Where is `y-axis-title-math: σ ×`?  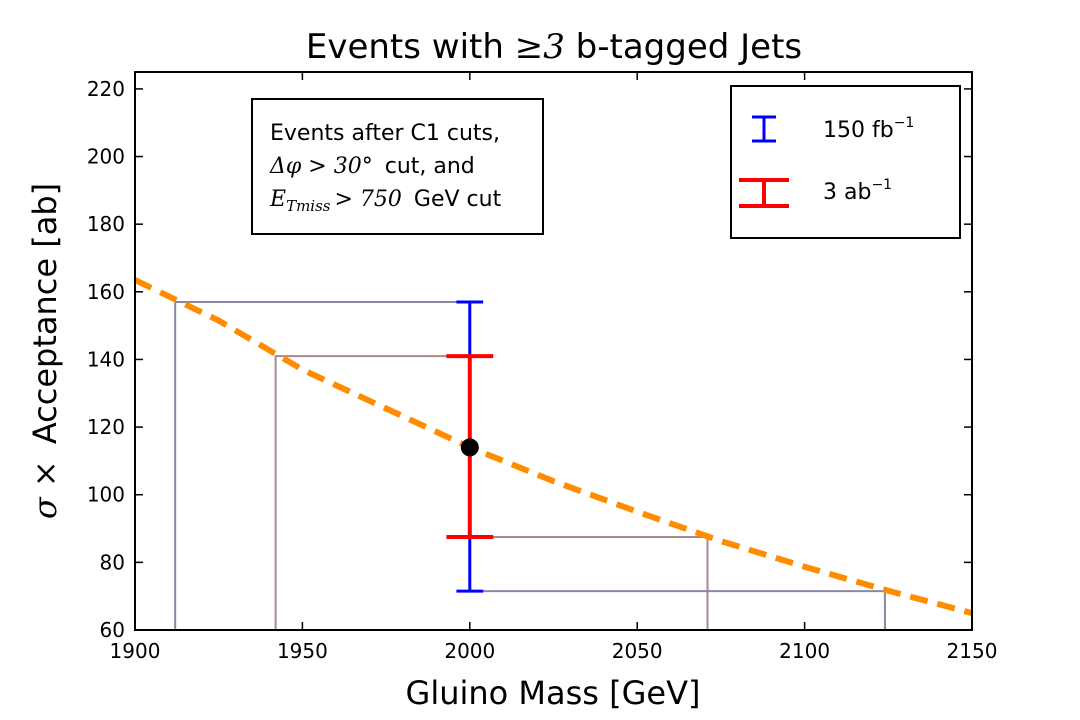 y-axis-title-math: σ × is located at coordinates (45, 489).